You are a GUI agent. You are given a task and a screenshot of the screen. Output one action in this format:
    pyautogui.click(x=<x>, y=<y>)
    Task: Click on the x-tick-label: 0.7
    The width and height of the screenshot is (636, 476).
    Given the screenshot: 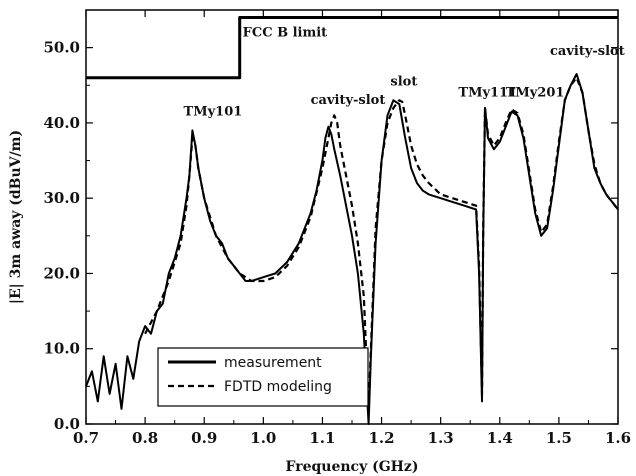 What is the action you would take?
    pyautogui.click(x=86, y=438)
    